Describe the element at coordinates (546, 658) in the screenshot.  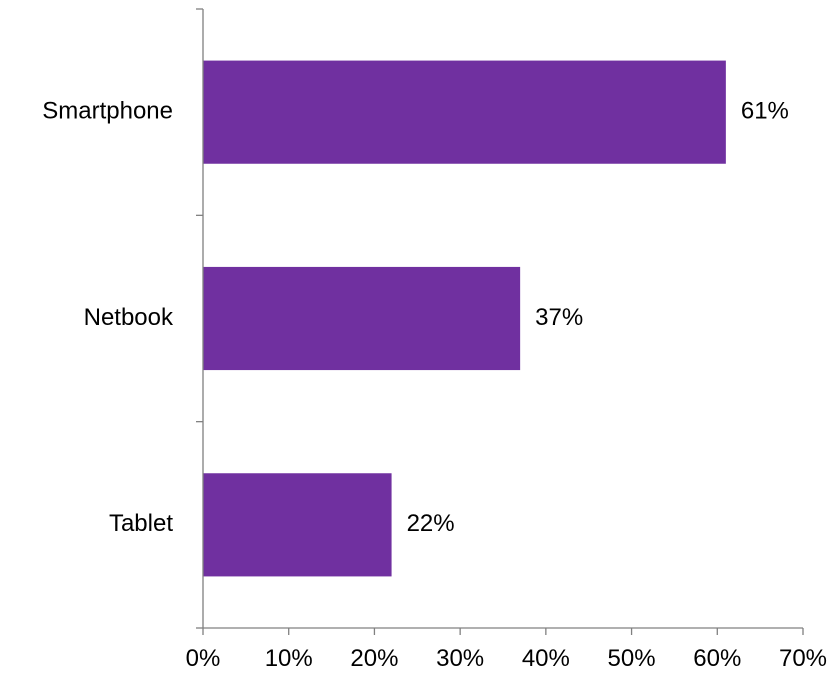
I see `x-axis-tick-label: 40%` at that location.